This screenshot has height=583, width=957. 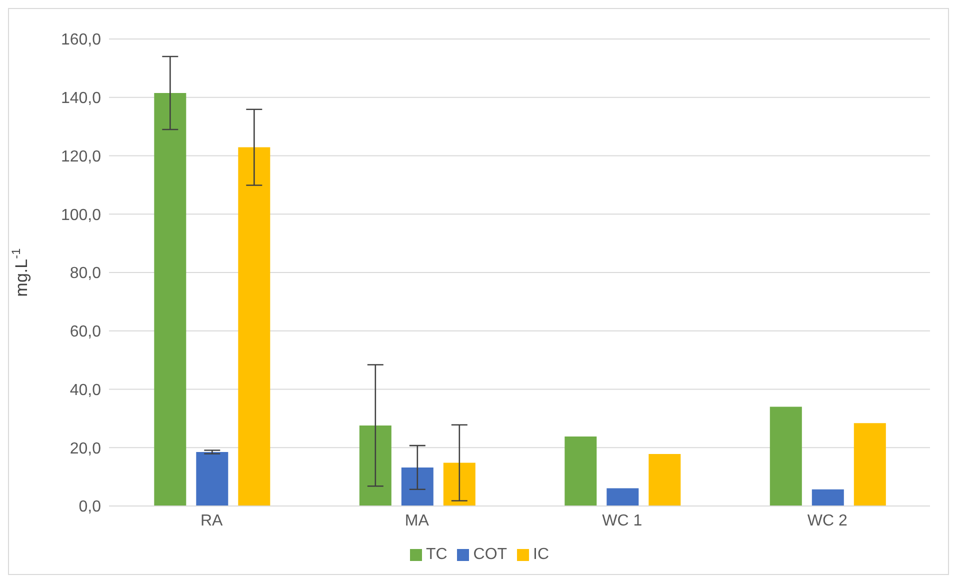 What do you see at coordinates (90, 507) in the screenshot?
I see `y-tick-label: 0,0` at bounding box center [90, 507].